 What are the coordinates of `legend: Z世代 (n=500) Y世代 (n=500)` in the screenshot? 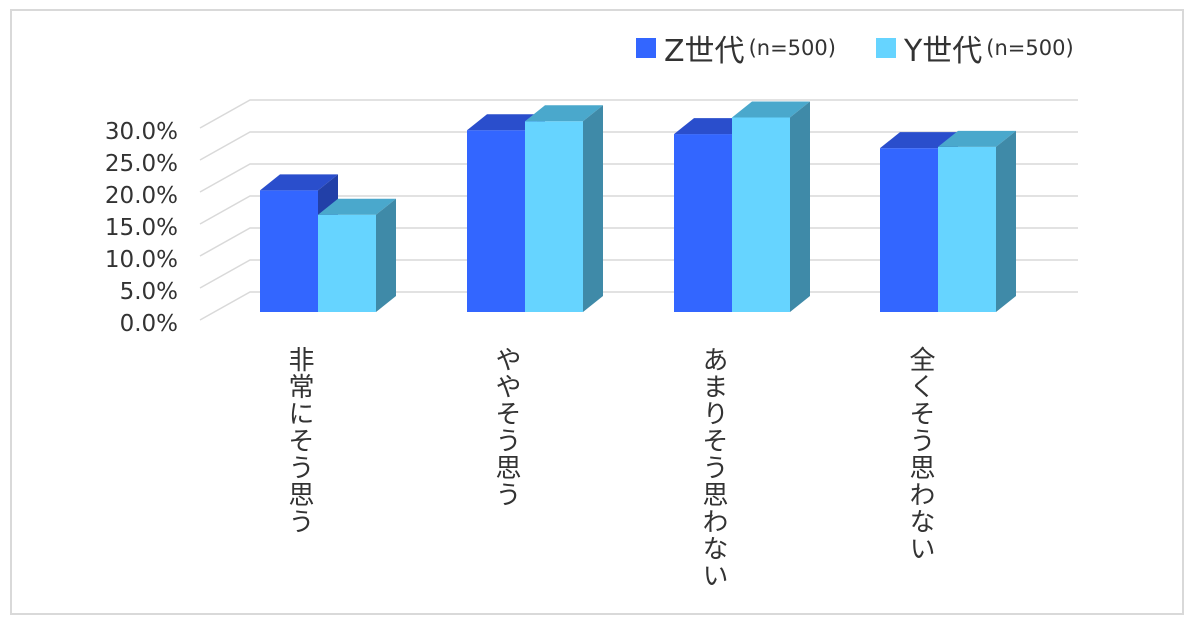 It's located at (875, 48).